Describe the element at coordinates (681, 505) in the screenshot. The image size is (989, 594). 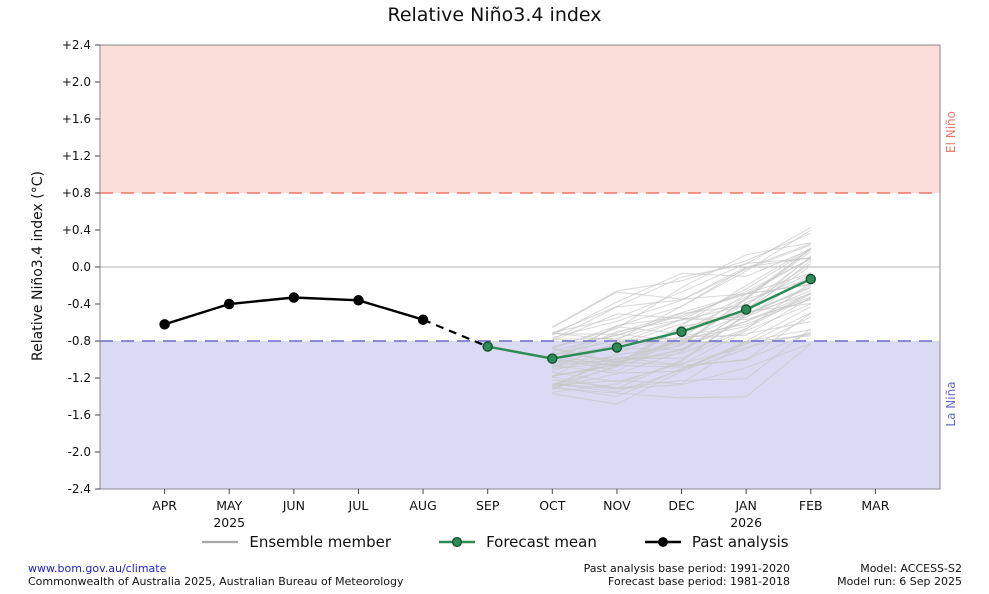
I see `x-tick-label: DEC` at that location.